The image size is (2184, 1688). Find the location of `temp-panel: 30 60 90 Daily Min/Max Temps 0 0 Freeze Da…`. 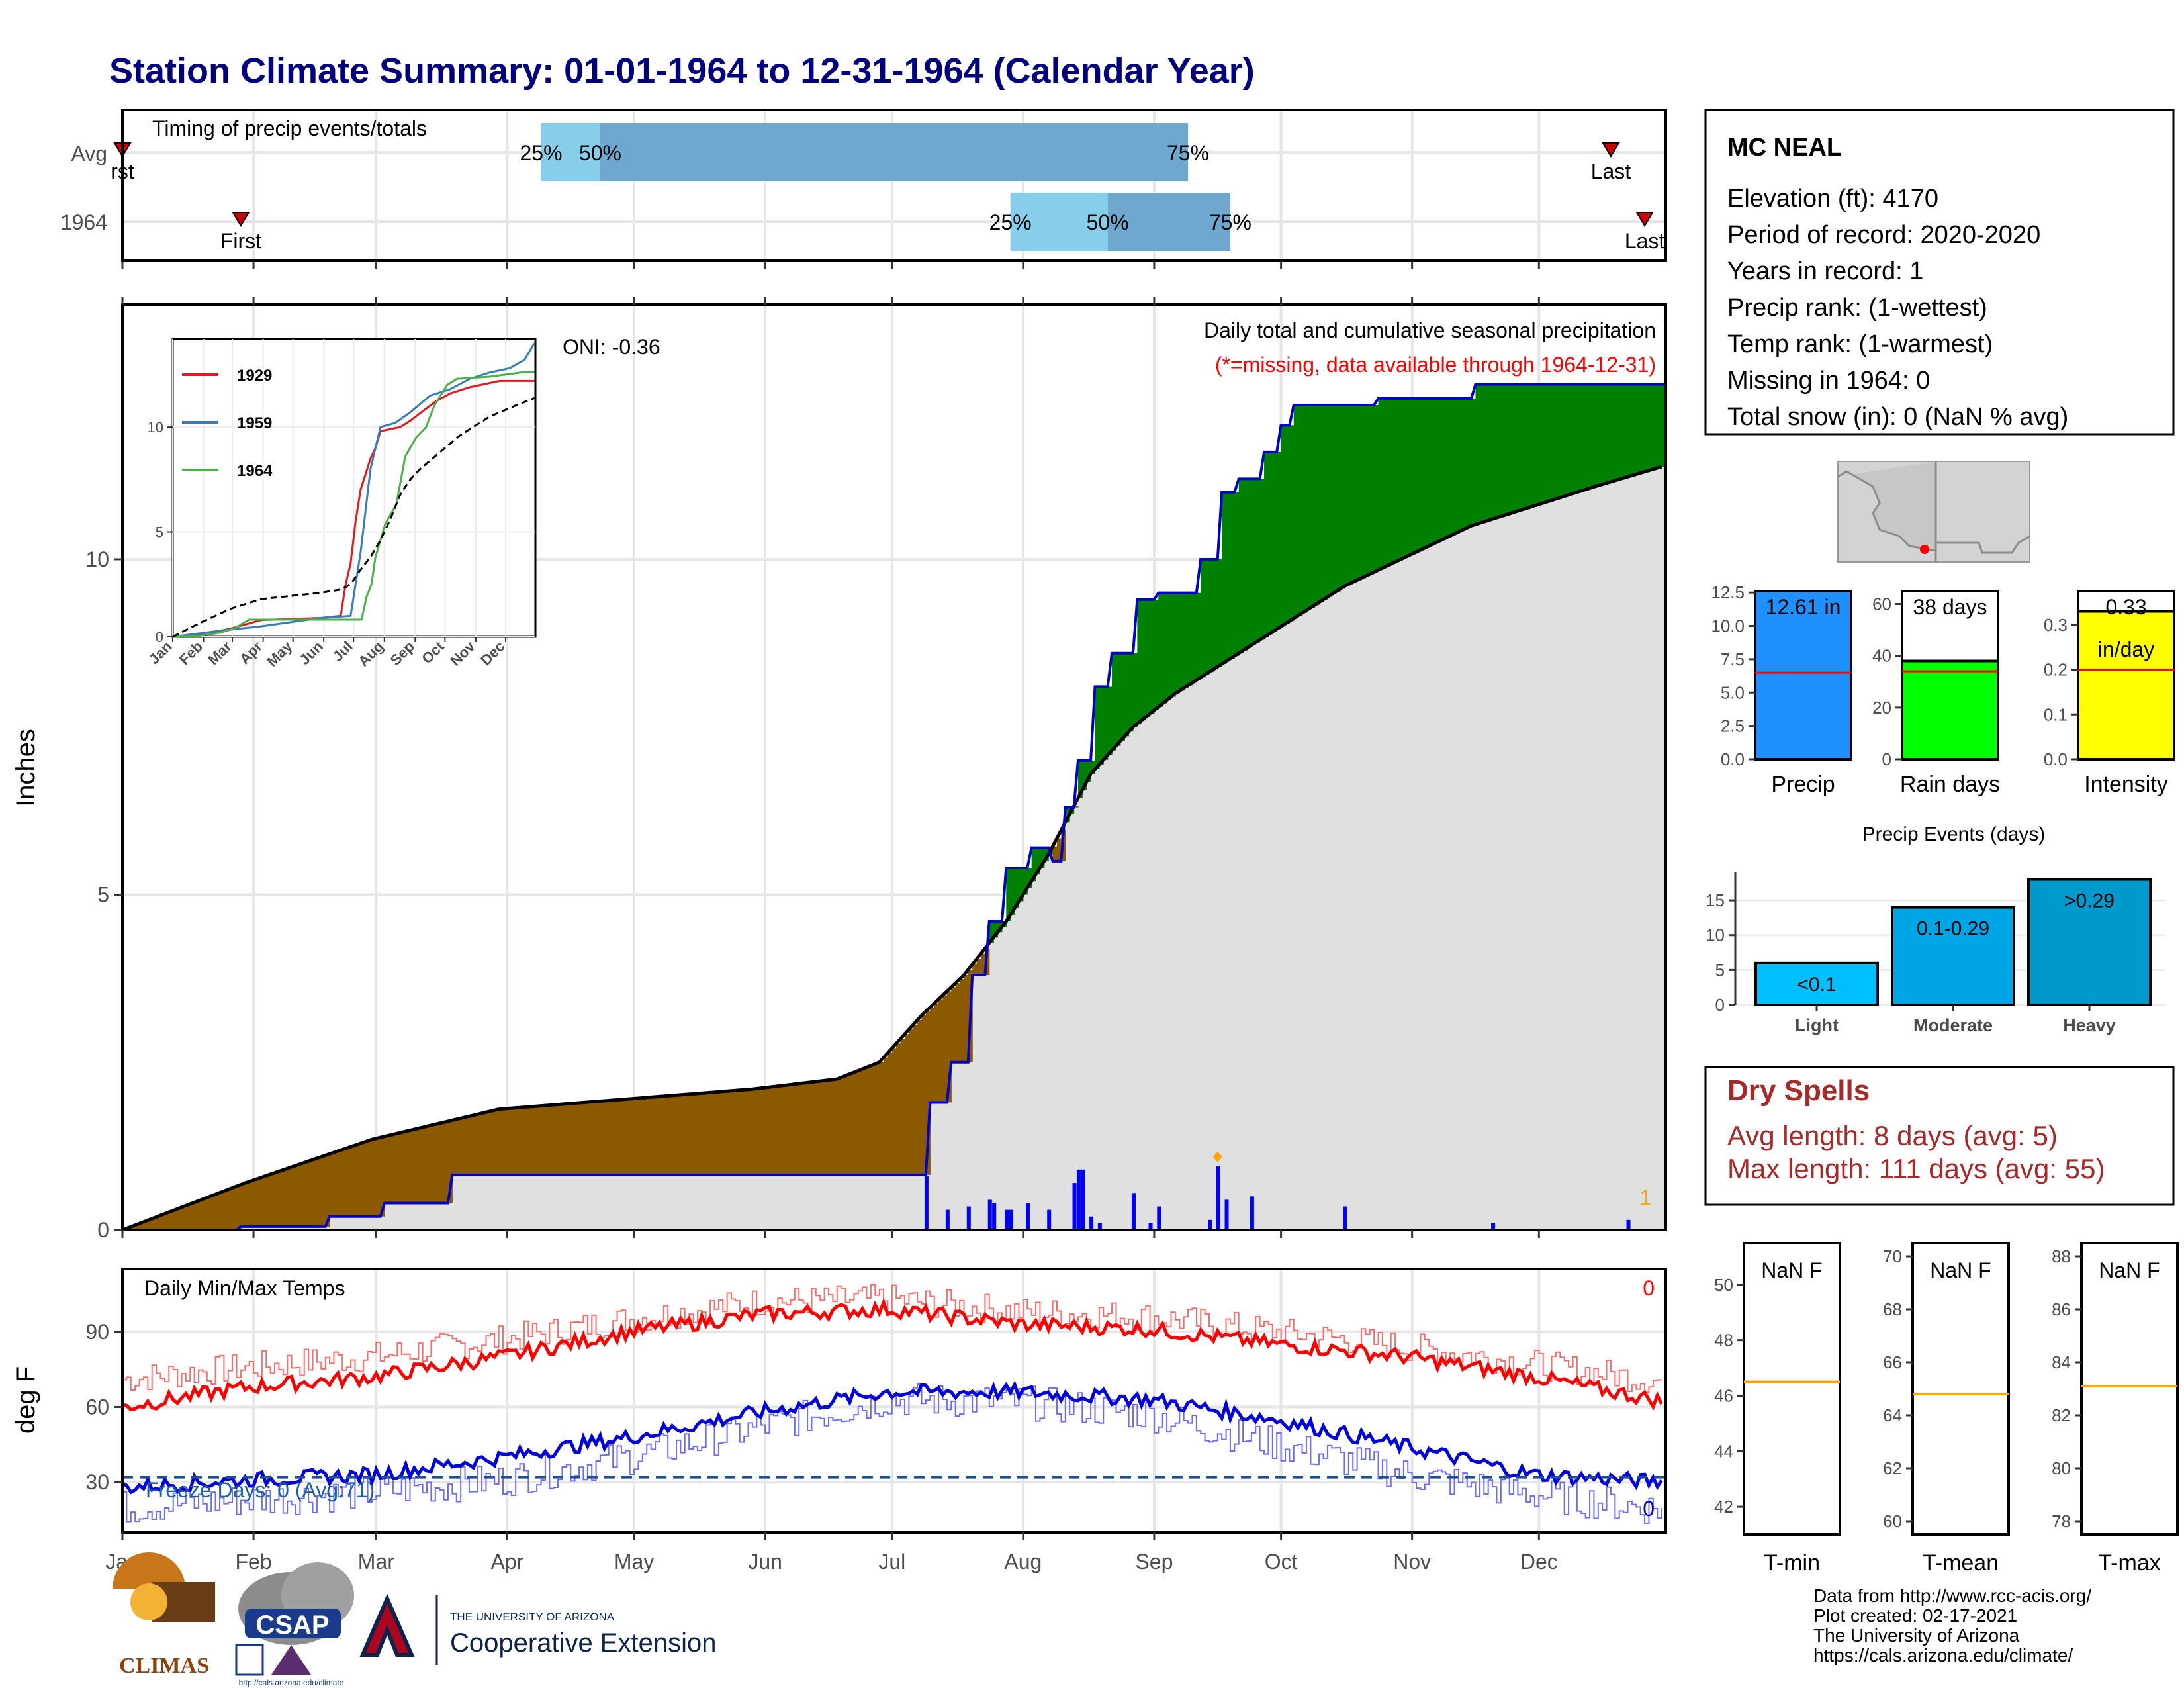

temp-panel: 30 60 90 Daily Min/Max Temps 0 0 Freeze Da… is located at coordinates (839, 1404).